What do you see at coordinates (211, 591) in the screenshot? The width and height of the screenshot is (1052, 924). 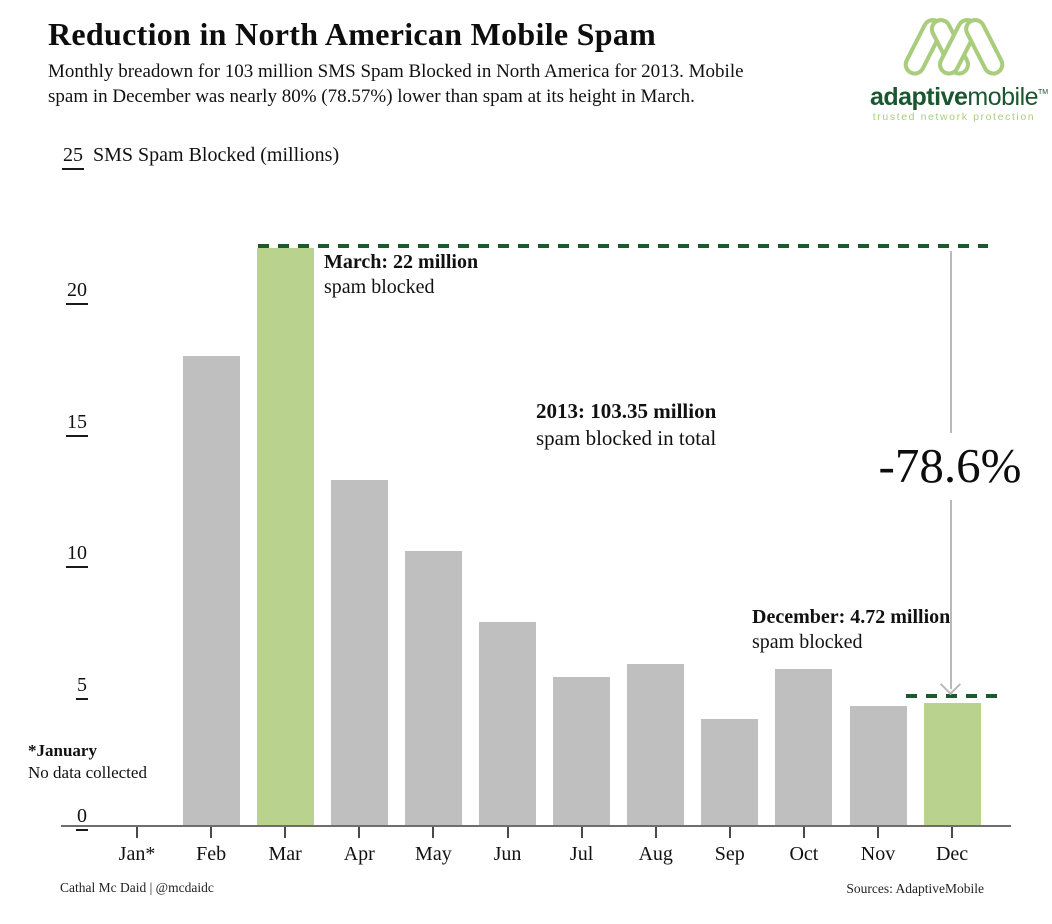 I see `bar-feb` at bounding box center [211, 591].